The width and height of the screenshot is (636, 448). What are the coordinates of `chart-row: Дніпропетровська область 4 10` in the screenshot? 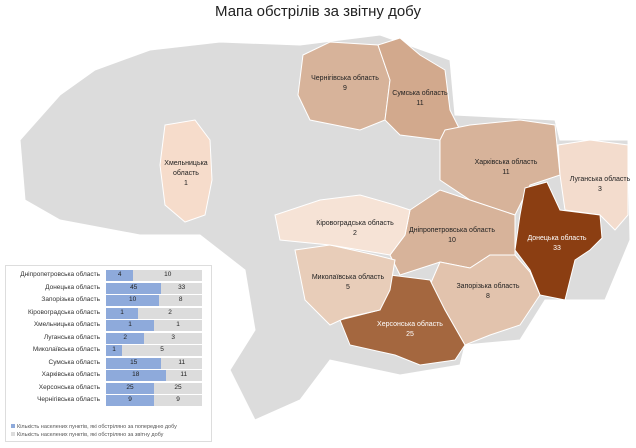 It's located at (108, 275).